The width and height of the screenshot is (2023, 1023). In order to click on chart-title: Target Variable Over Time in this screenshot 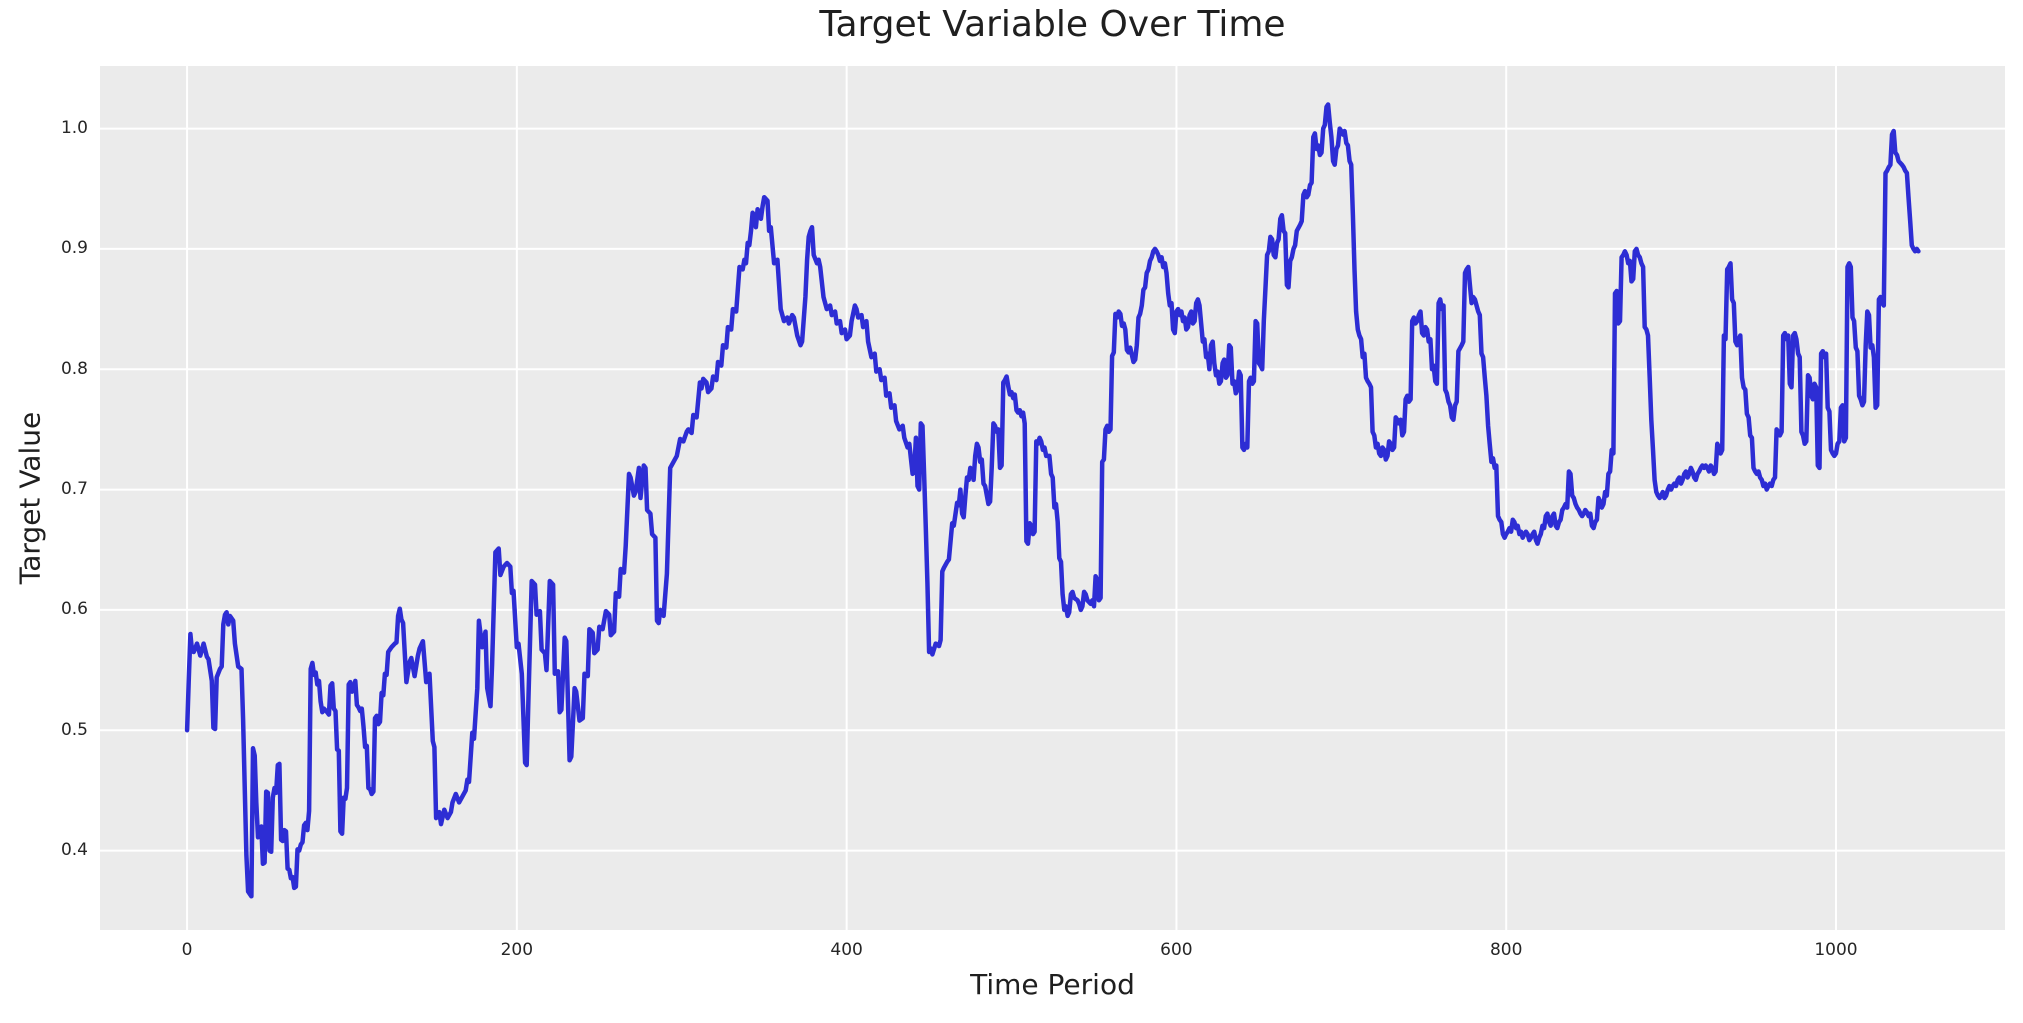, I will do `click(1052, 24)`.